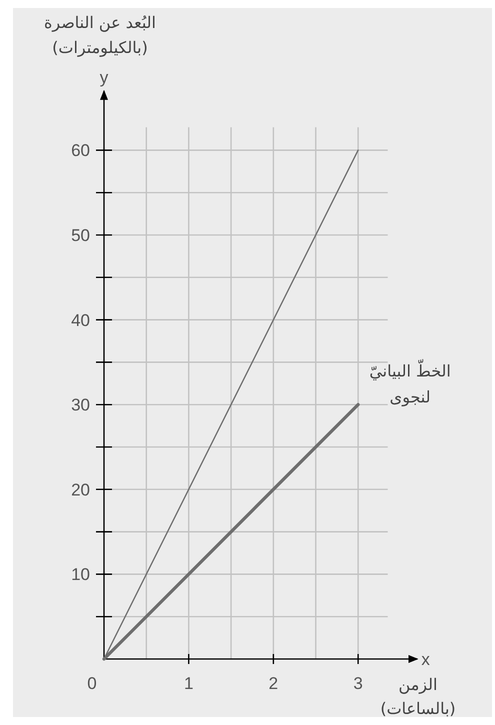  I want to click on text: y, so click(104, 77).